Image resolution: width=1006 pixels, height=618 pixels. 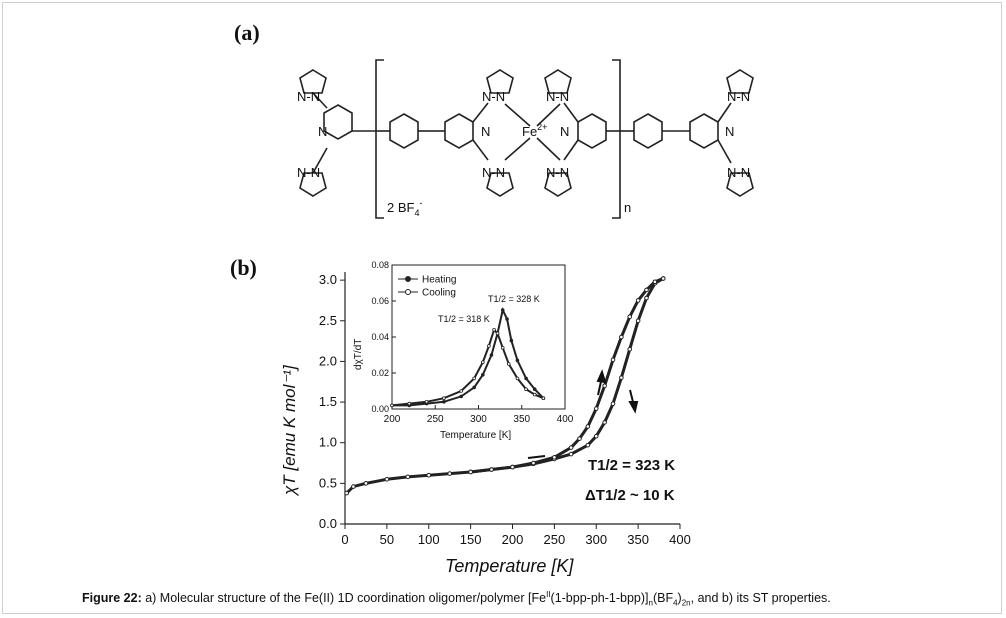 I want to click on inset-series, so click(x=468, y=357).